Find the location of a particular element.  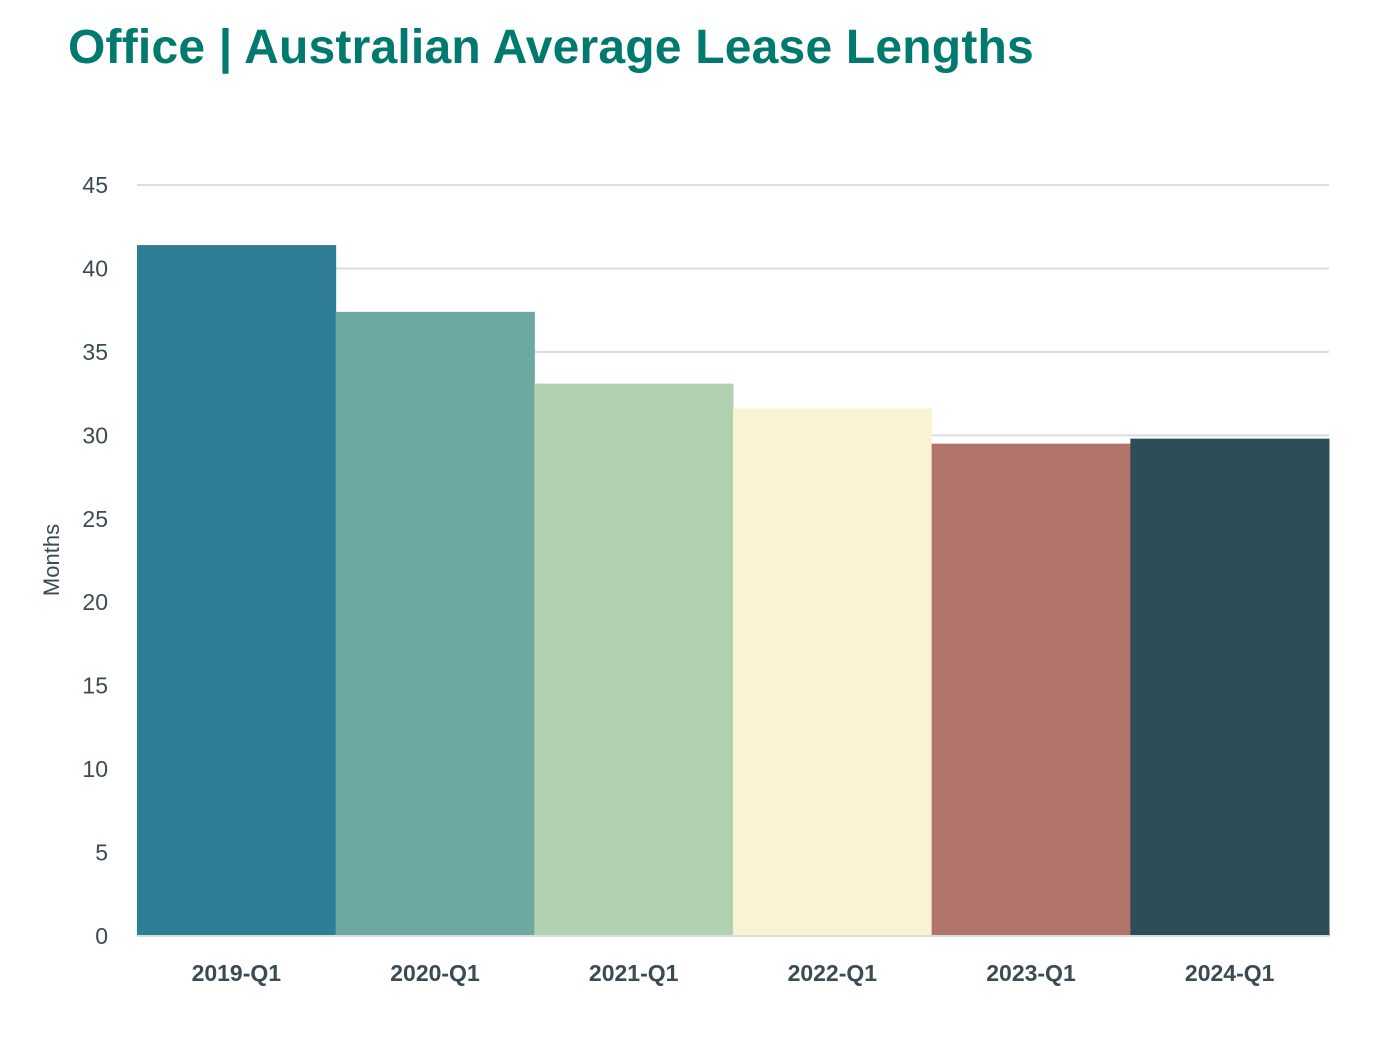

y-tick-label: 45 is located at coordinates (95, 185).